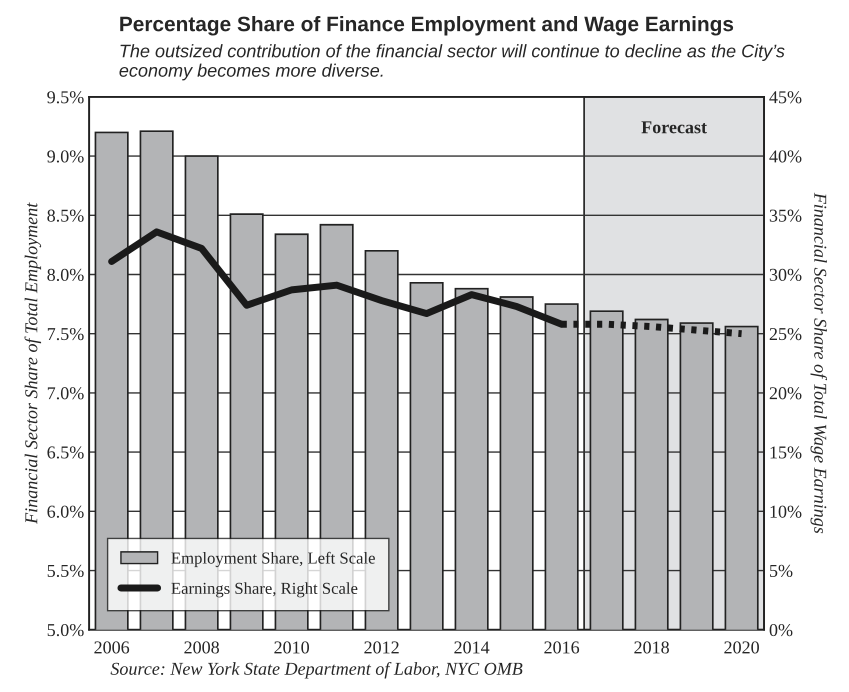 The height and width of the screenshot is (692, 849). Describe the element at coordinates (66, 630) in the screenshot. I see `y-tick-label: 5.0%` at that location.